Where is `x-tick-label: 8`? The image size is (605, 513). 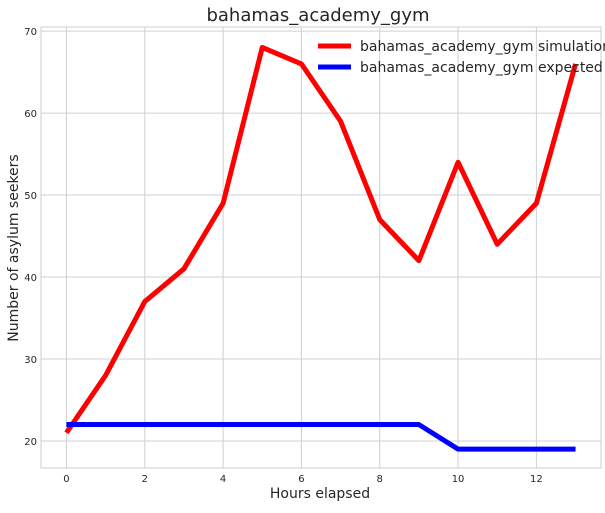
x-tick-label: 8 is located at coordinates (380, 479).